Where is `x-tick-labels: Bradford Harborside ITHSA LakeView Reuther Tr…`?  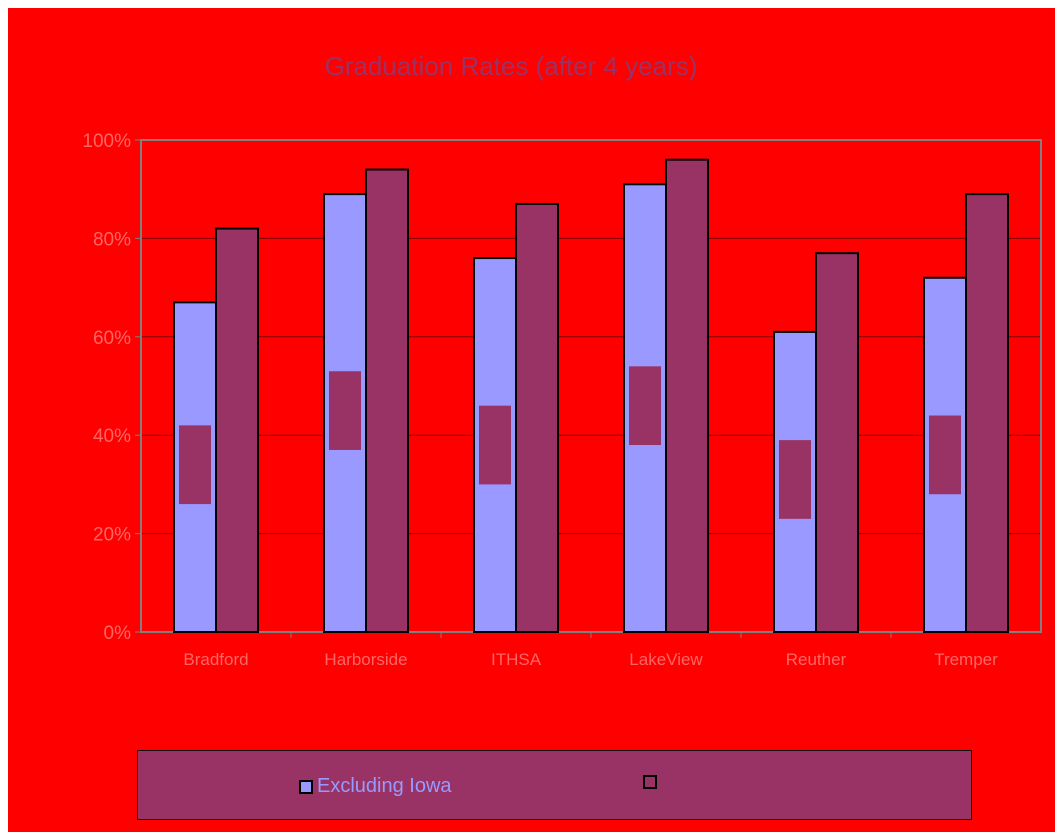 x-tick-labels: Bradford Harborside ITHSA LakeView Reuther Tr… is located at coordinates (590, 659).